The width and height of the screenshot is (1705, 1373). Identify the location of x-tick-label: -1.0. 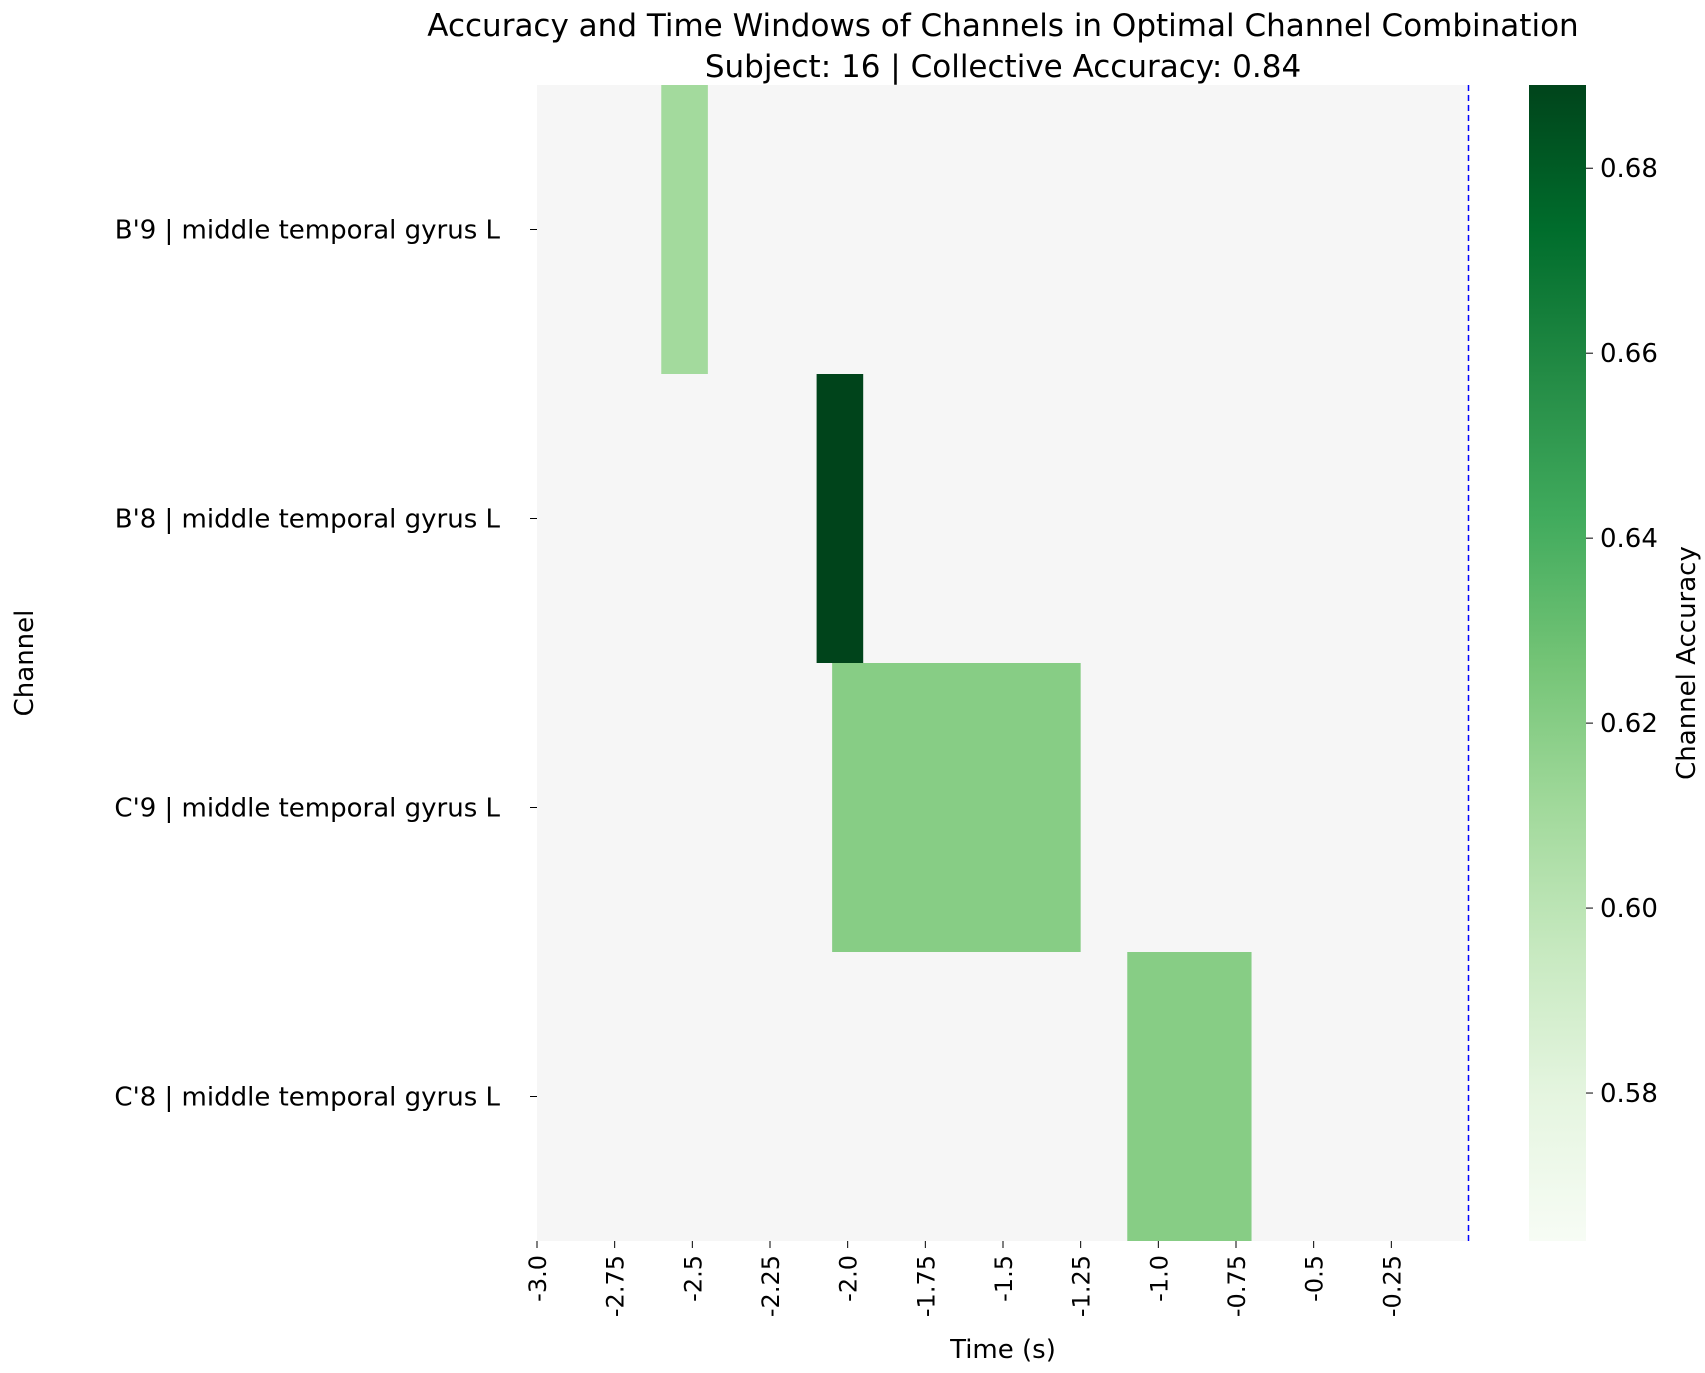
(1159, 1278).